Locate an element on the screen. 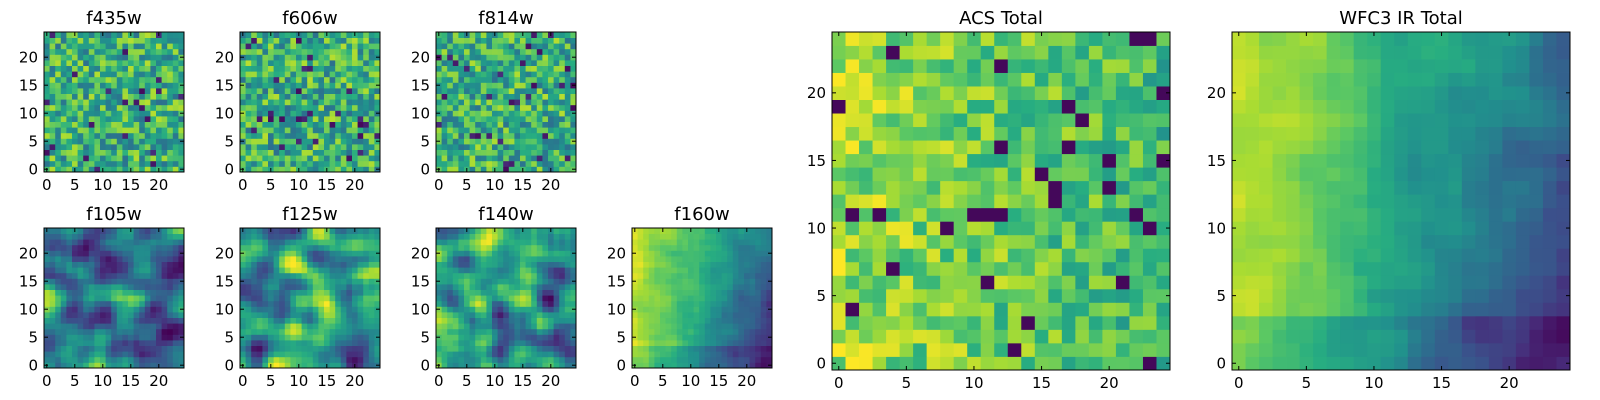 This screenshot has width=1600, height=400. x-tick-label: 20 is located at coordinates (354, 185).